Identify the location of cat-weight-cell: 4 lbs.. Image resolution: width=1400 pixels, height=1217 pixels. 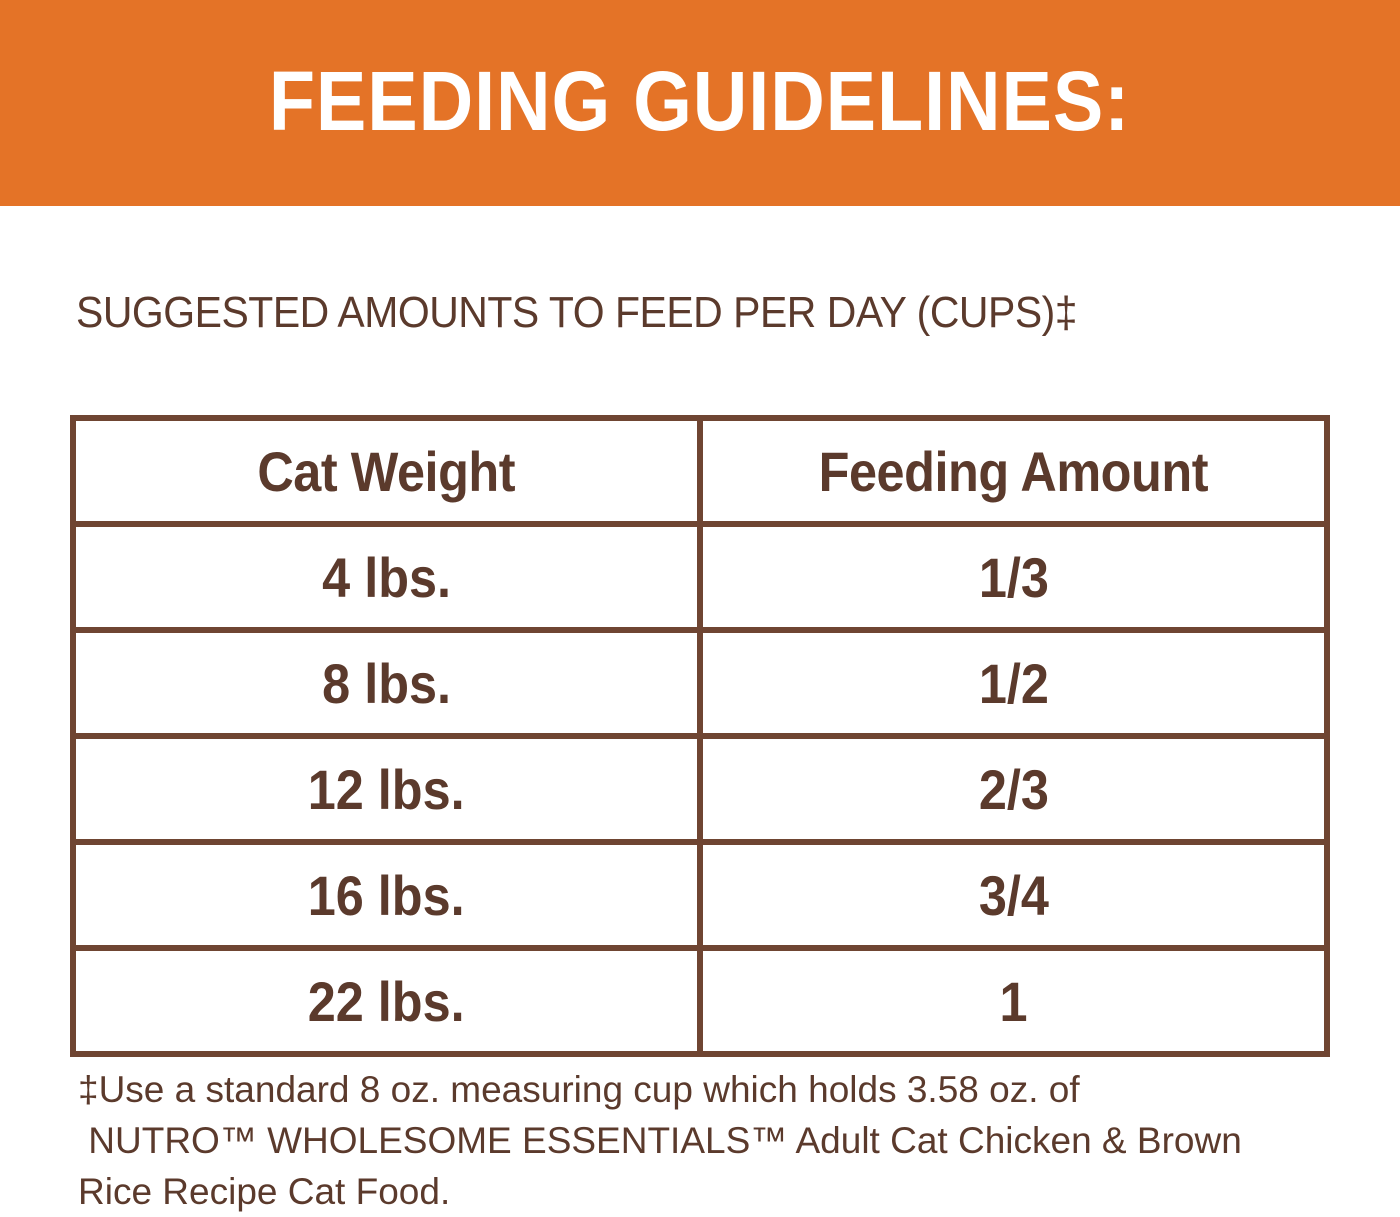
(386, 577).